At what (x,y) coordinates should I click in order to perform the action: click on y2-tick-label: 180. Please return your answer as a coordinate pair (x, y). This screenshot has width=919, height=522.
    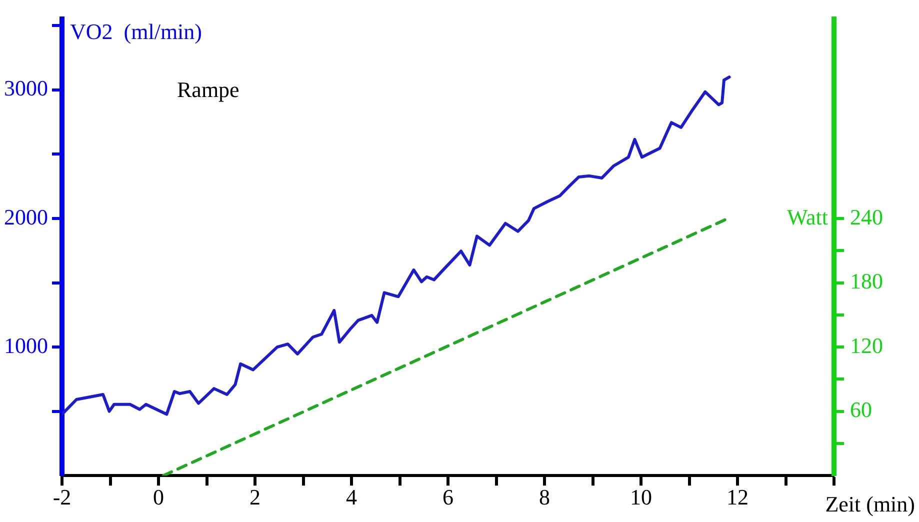
    Looking at the image, I should click on (866, 281).